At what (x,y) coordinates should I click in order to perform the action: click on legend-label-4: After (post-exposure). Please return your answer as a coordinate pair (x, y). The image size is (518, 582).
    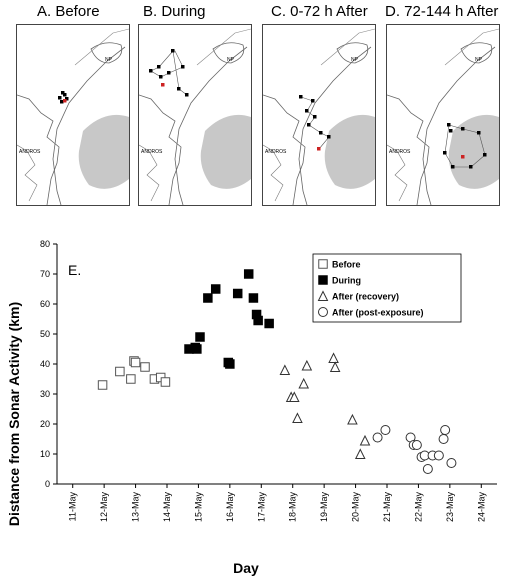
    Looking at the image, I should click on (378, 313).